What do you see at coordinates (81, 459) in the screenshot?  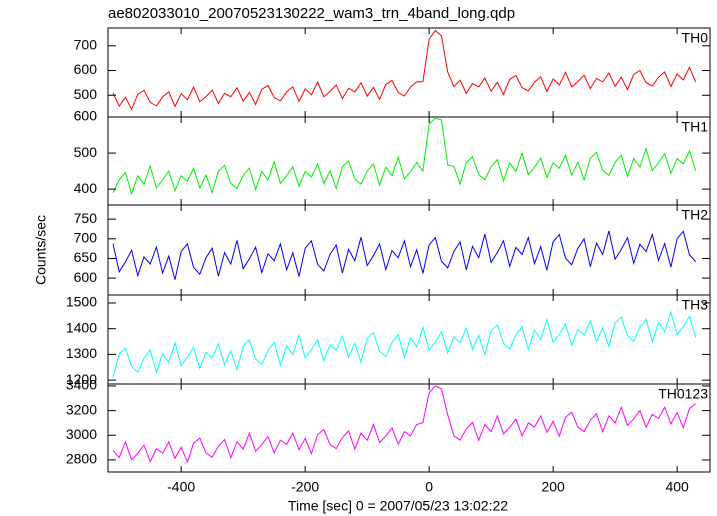 I see `y-tick-label: 2800` at bounding box center [81, 459].